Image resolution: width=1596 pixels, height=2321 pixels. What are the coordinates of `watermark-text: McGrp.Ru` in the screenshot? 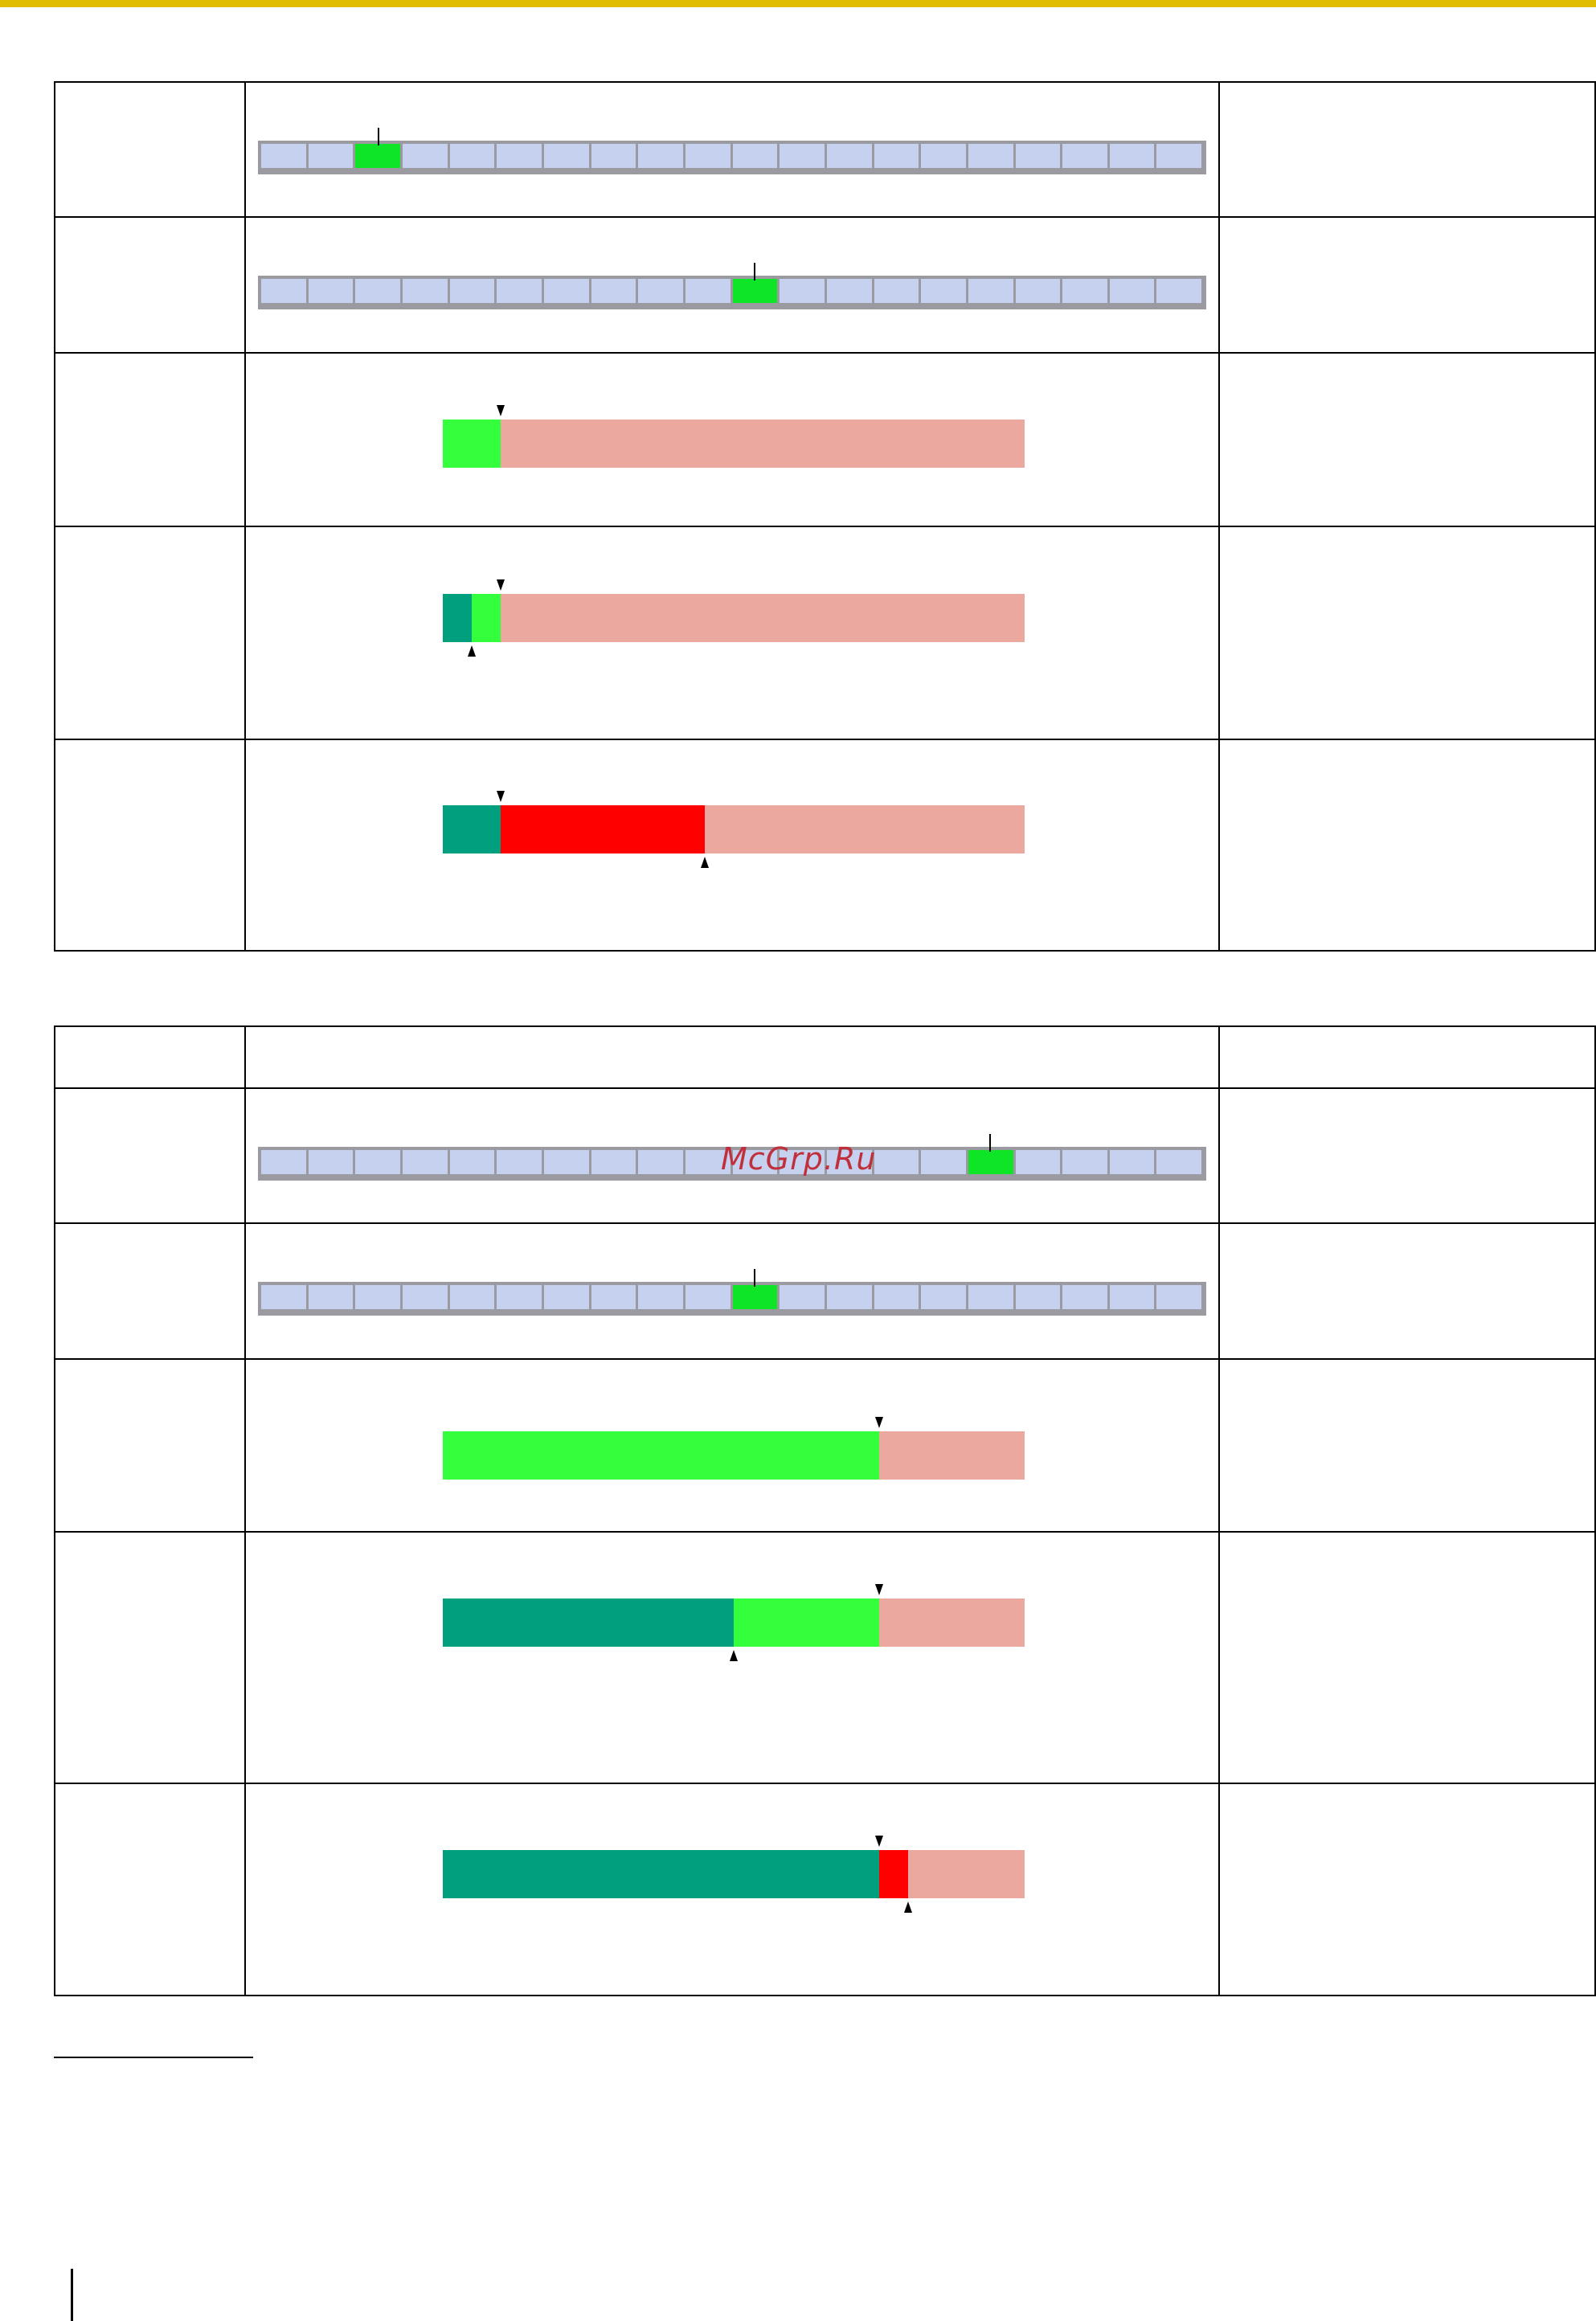 It's located at (799, 1159).